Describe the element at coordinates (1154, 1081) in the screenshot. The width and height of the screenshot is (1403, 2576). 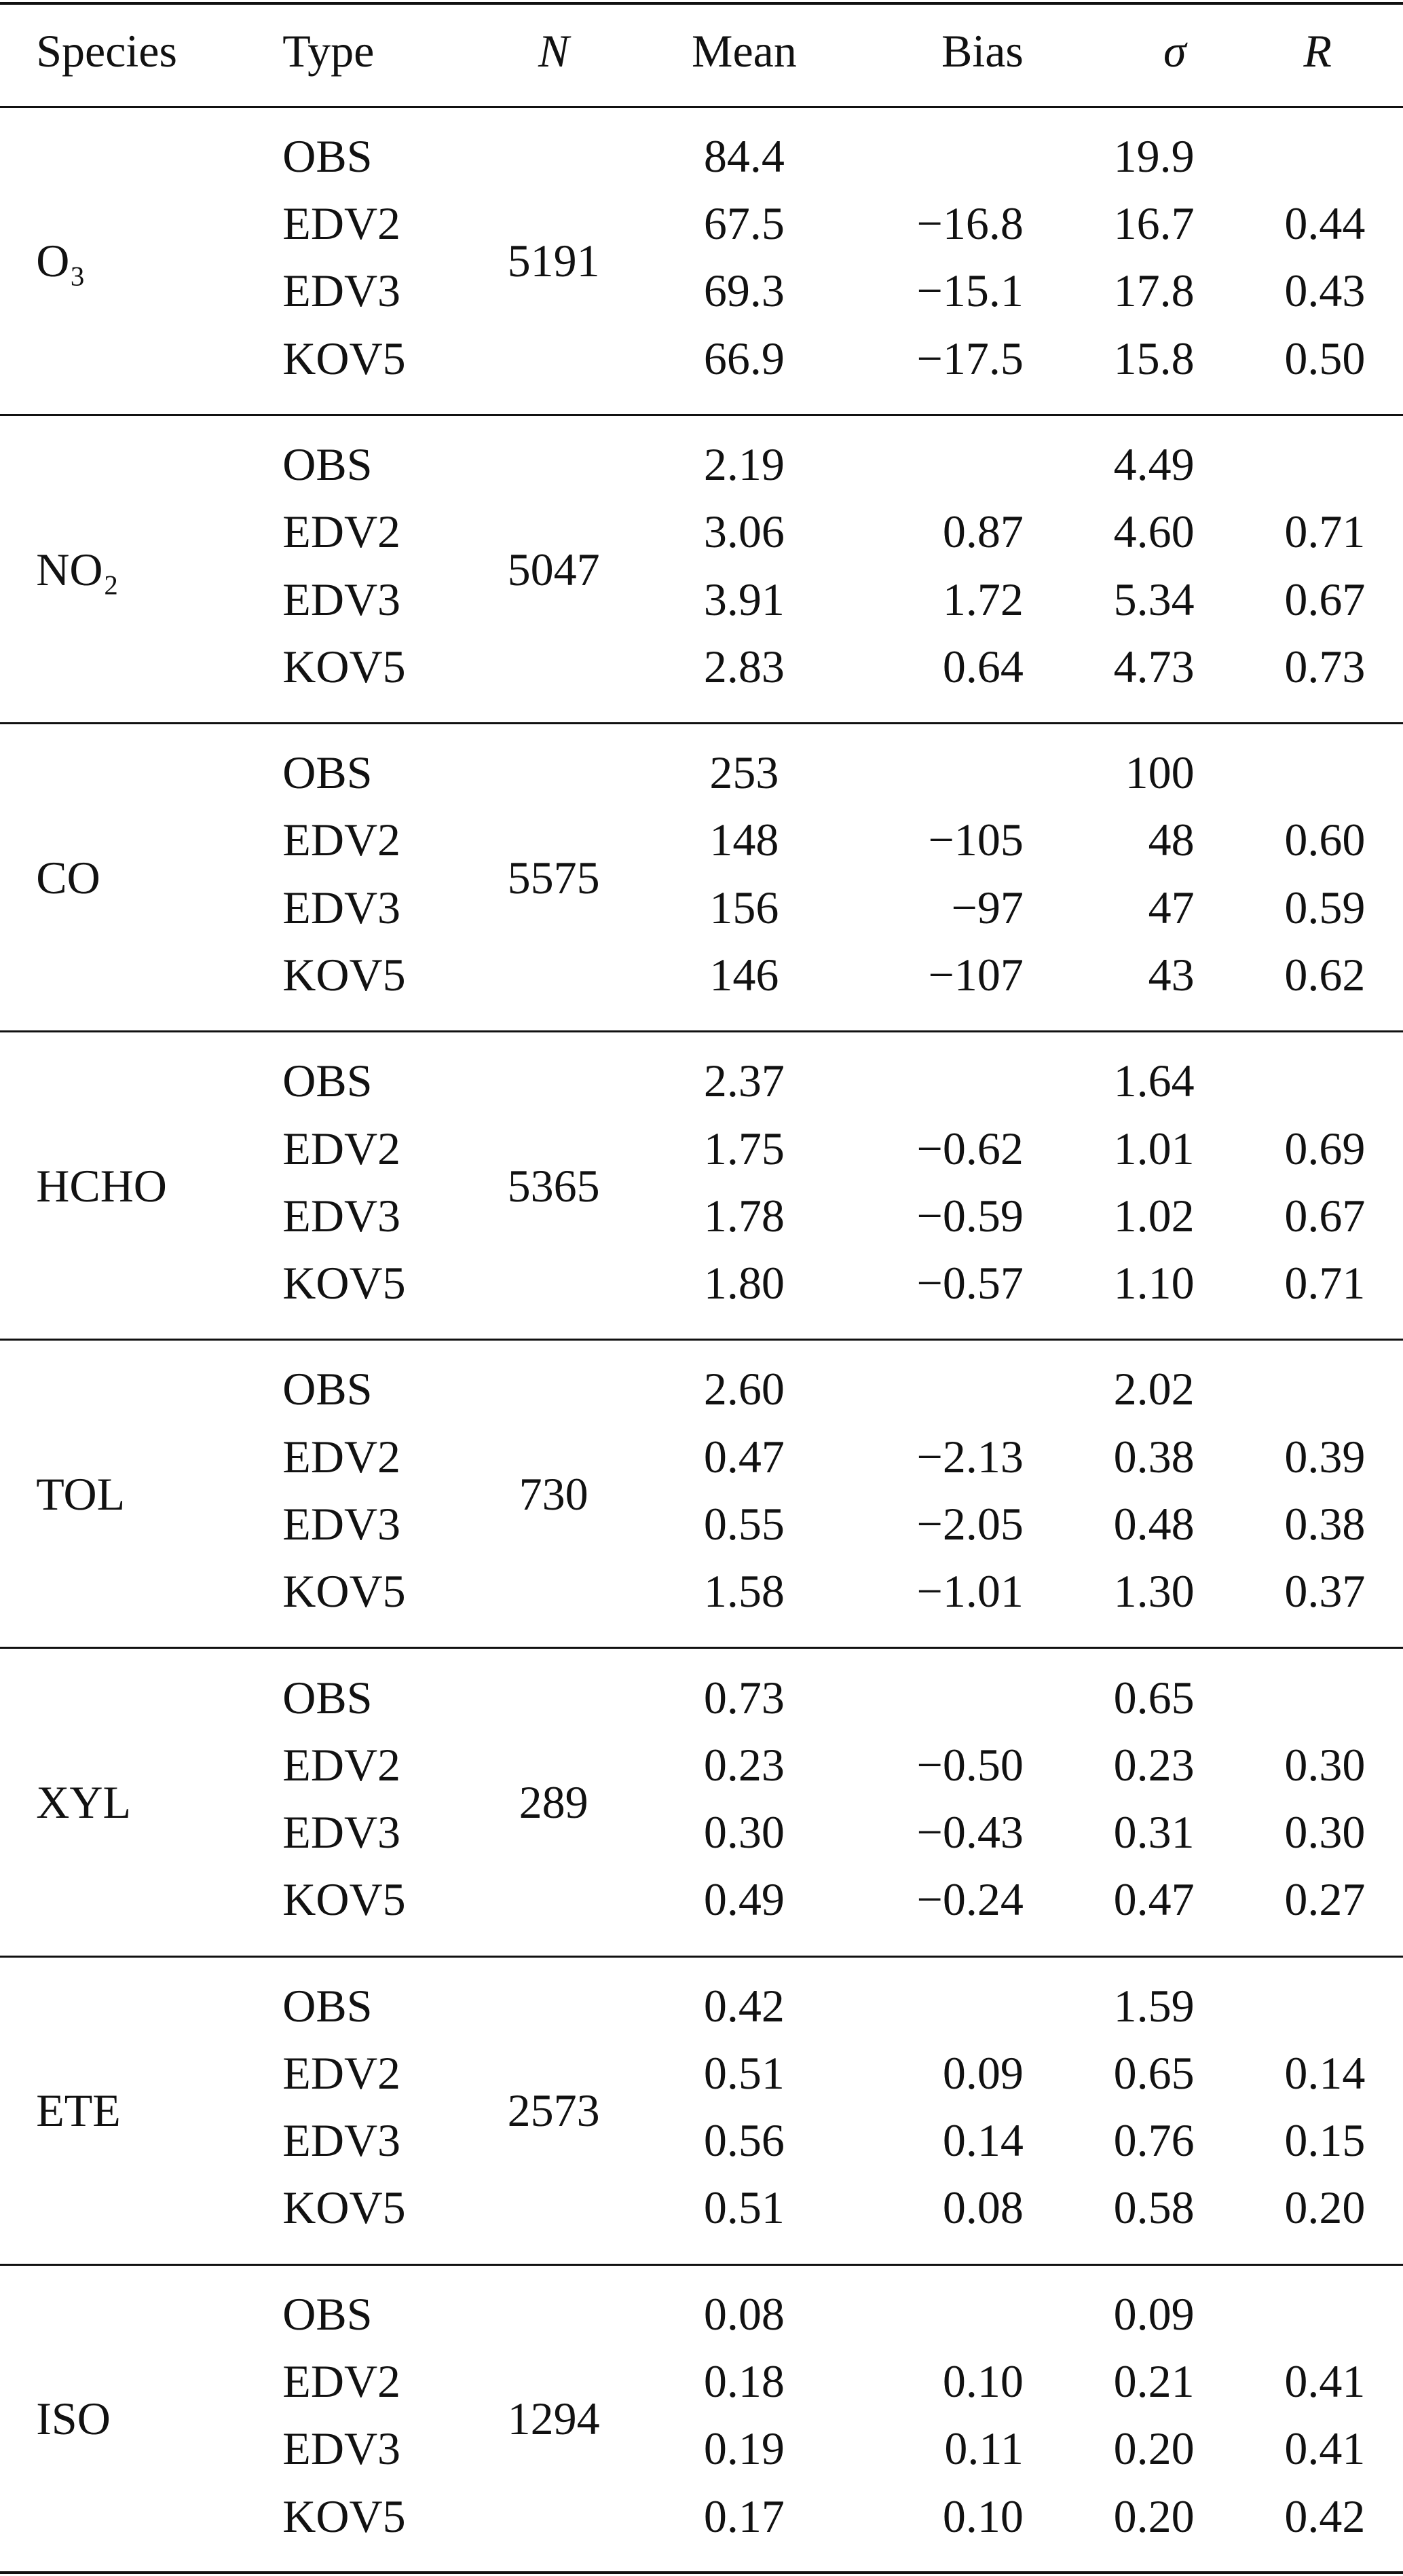
I see `value: 1.64` at that location.